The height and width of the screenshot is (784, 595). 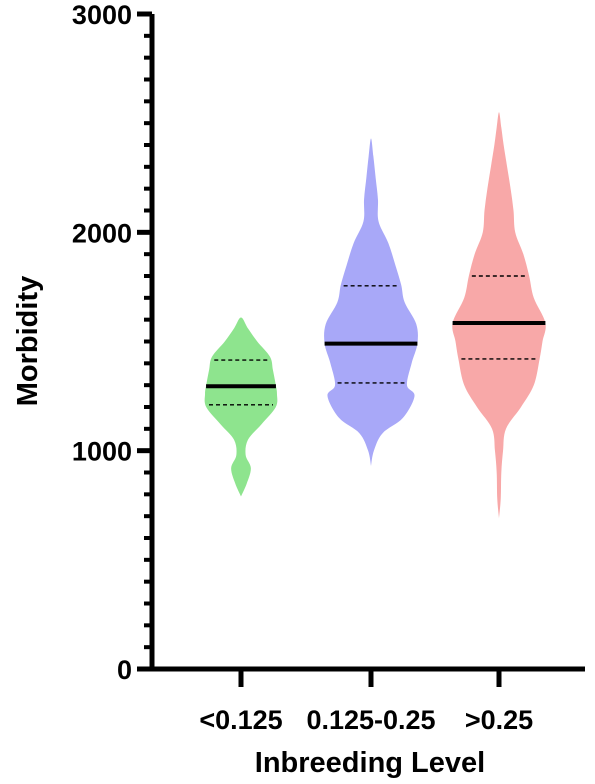 I want to click on x-category-label: <0.125, so click(x=240, y=720).